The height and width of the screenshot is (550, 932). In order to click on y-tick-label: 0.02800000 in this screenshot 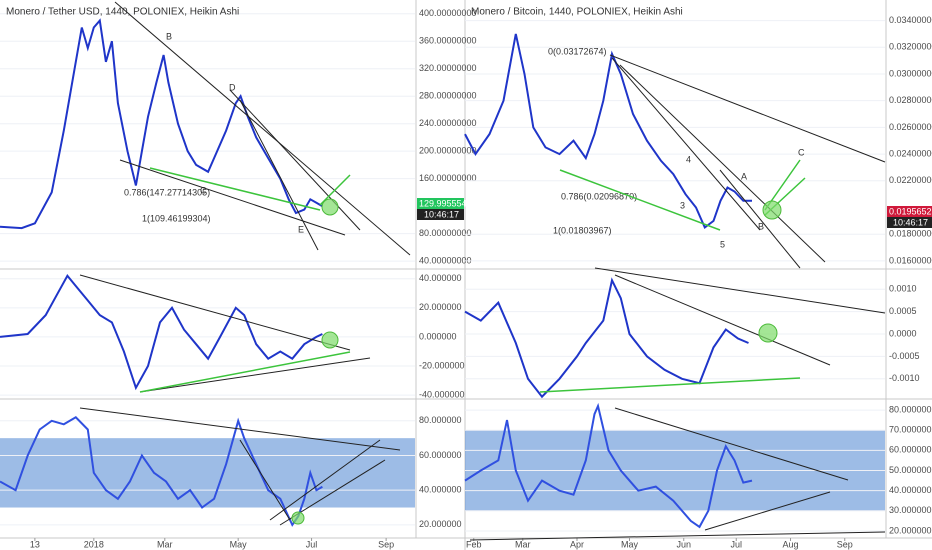, I will do `click(910, 100)`.